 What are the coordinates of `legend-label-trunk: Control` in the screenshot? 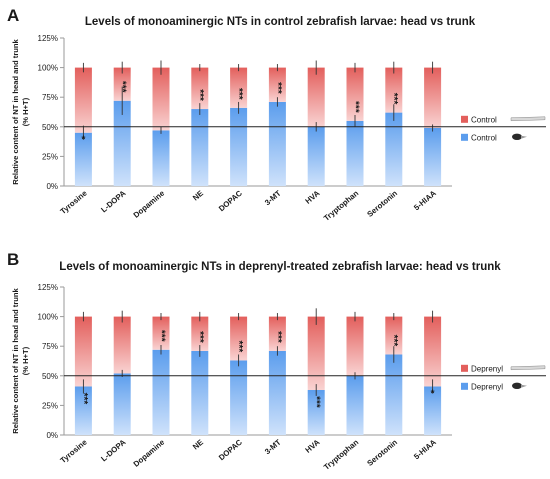 It's located at (484, 119).